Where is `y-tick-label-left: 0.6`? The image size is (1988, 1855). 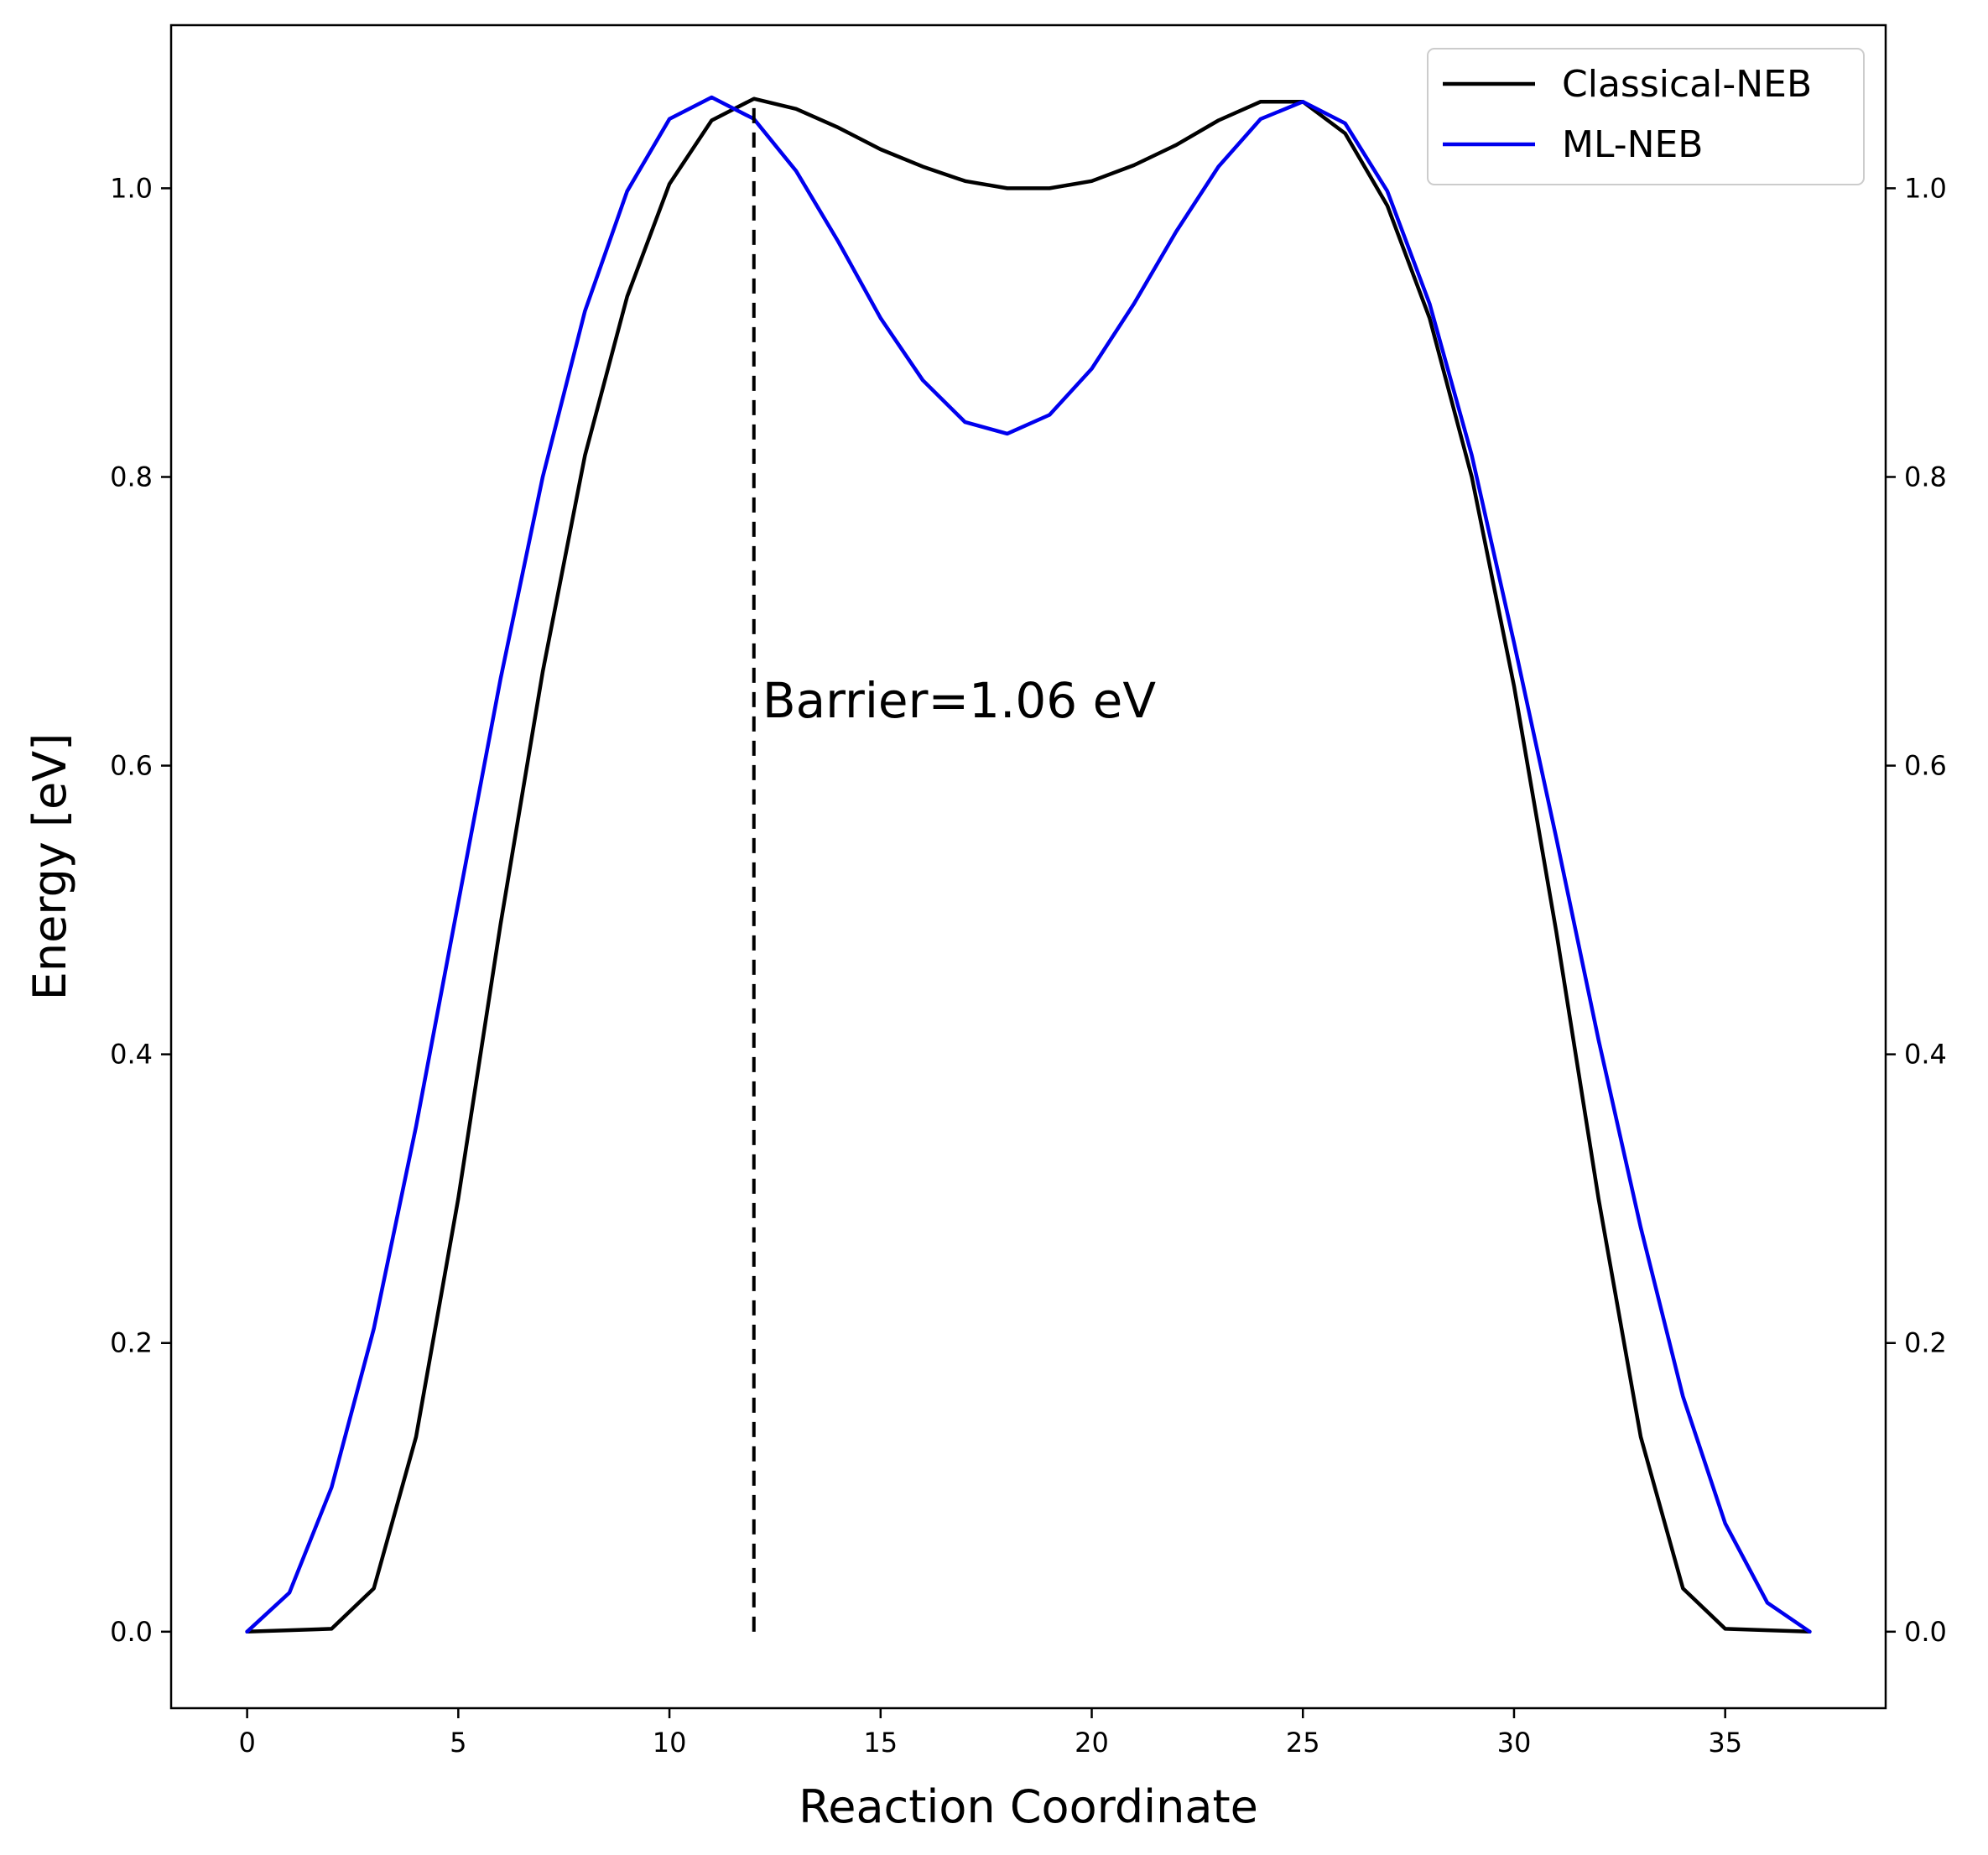
y-tick-label-left: 0.6 is located at coordinates (132, 766).